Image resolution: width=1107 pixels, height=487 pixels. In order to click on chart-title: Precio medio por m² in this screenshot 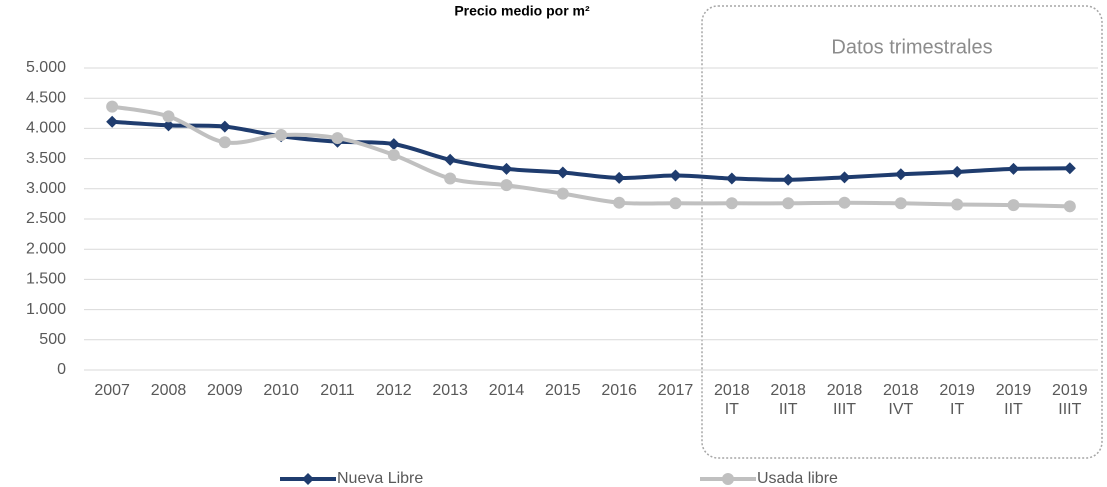, I will do `click(522, 11)`.